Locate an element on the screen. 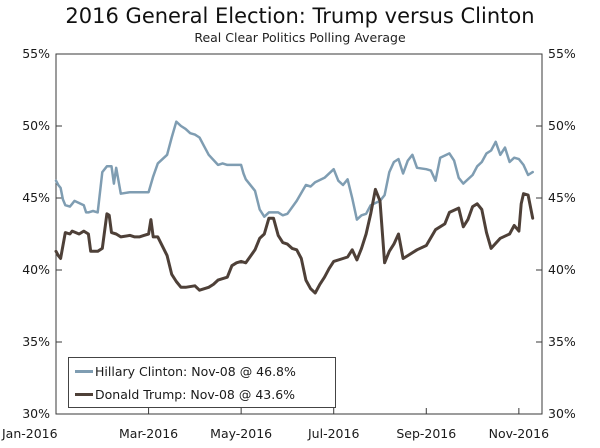 The height and width of the screenshot is (448, 600). y-tick-label-left: 35% is located at coordinates (36, 341).